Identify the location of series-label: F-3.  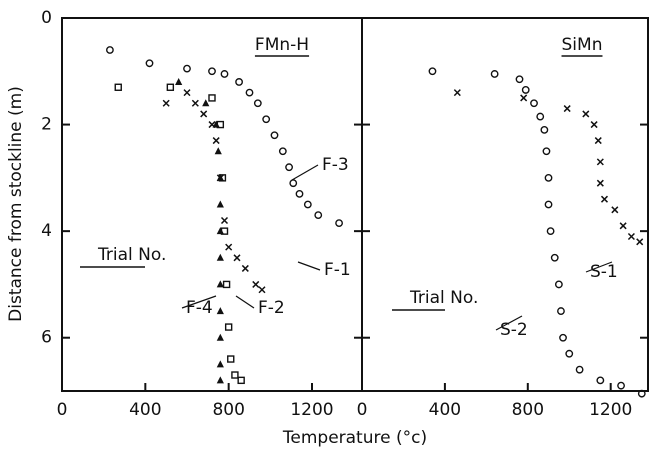
(335, 165).